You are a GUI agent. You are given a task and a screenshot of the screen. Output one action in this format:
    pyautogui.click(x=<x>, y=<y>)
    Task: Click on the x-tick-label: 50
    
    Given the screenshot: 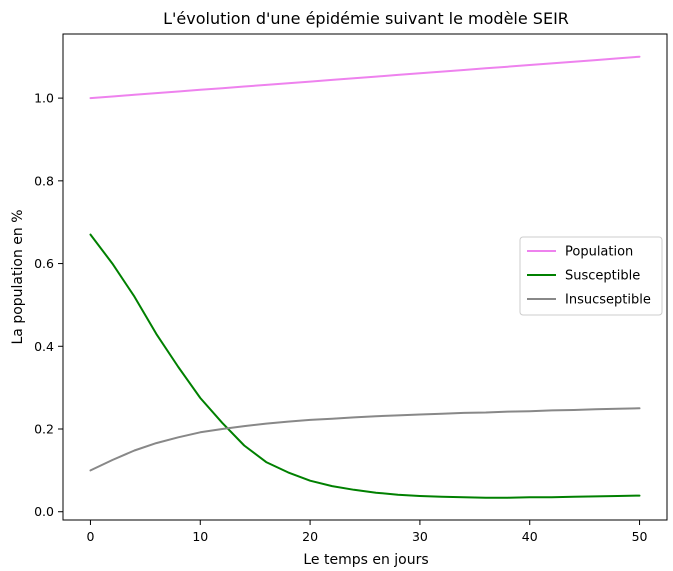 What is the action you would take?
    pyautogui.click(x=640, y=536)
    